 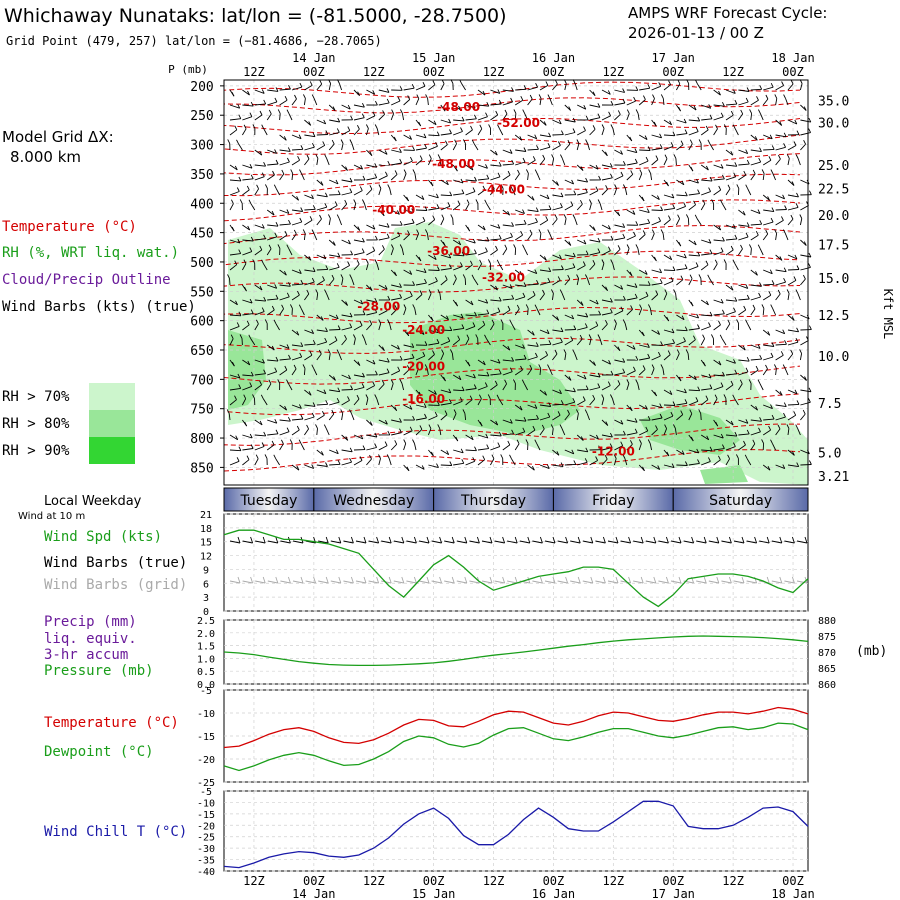 I want to click on bottom-time-tick-8: 12Z, so click(x=733, y=881).